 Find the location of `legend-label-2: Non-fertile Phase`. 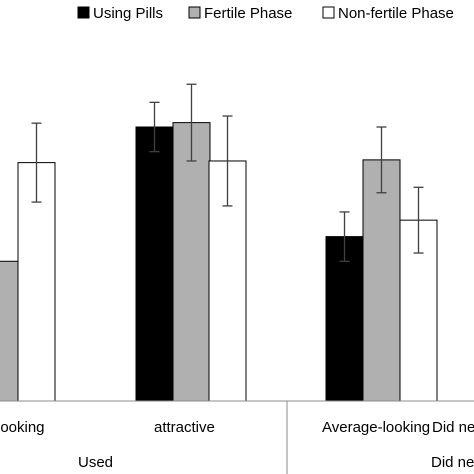

legend-label-2: Non-fertile Phase is located at coordinates (396, 13).